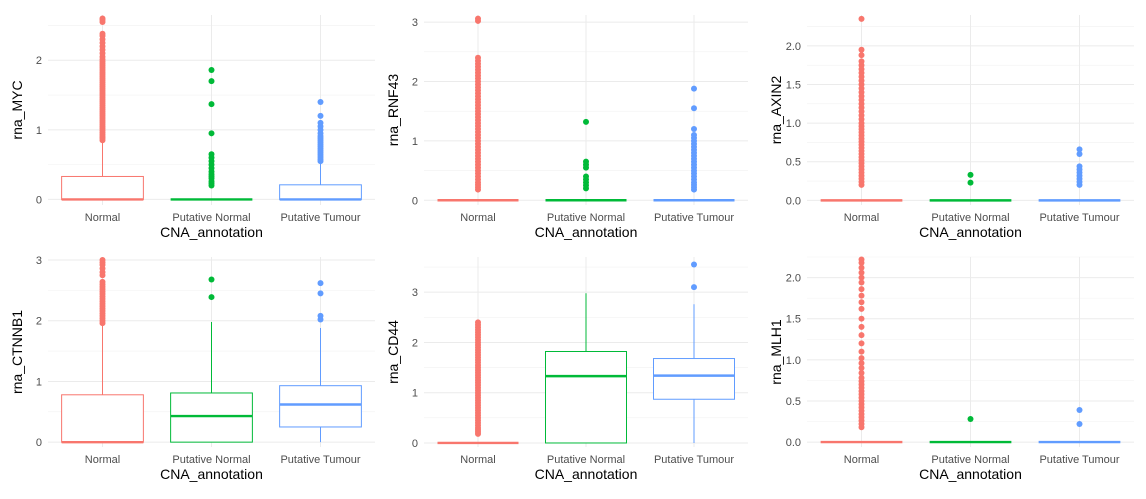 This screenshot has width=1146, height=499. What do you see at coordinates (393, 352) in the screenshot?
I see `y-axis-title: rna_CD44` at bounding box center [393, 352].